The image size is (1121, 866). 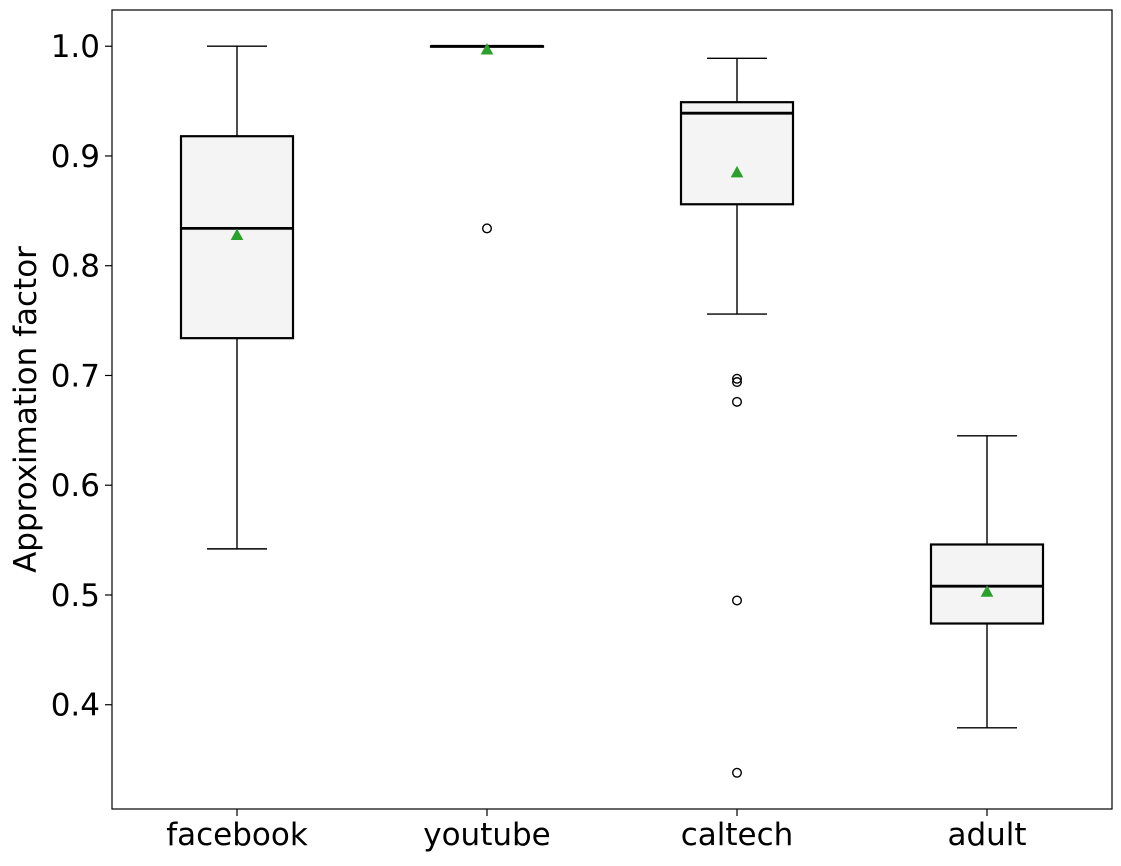 What do you see at coordinates (26, 409) in the screenshot?
I see `y-axis-label: Approximation factor` at bounding box center [26, 409].